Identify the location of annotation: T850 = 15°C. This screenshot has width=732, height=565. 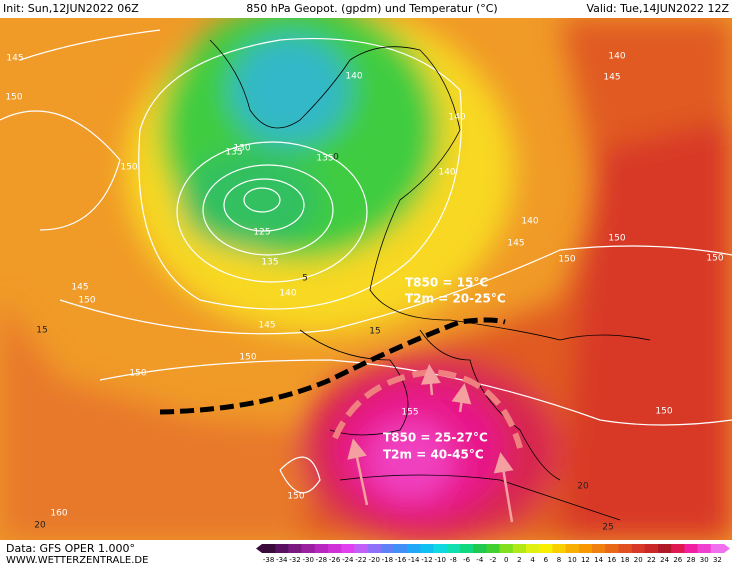
(446, 283).